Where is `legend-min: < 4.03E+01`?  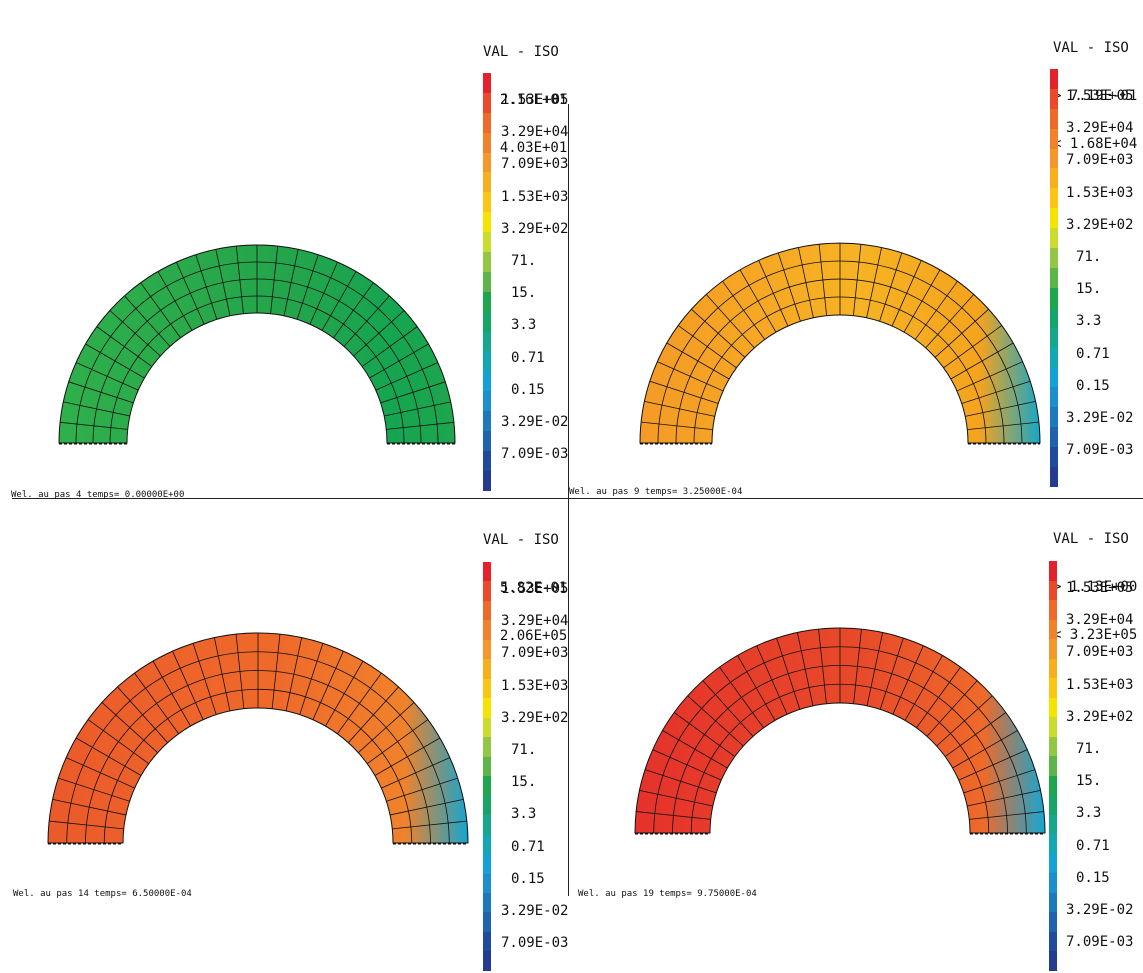
legend-min: < 4.03E+01 is located at coordinates (525, 148).